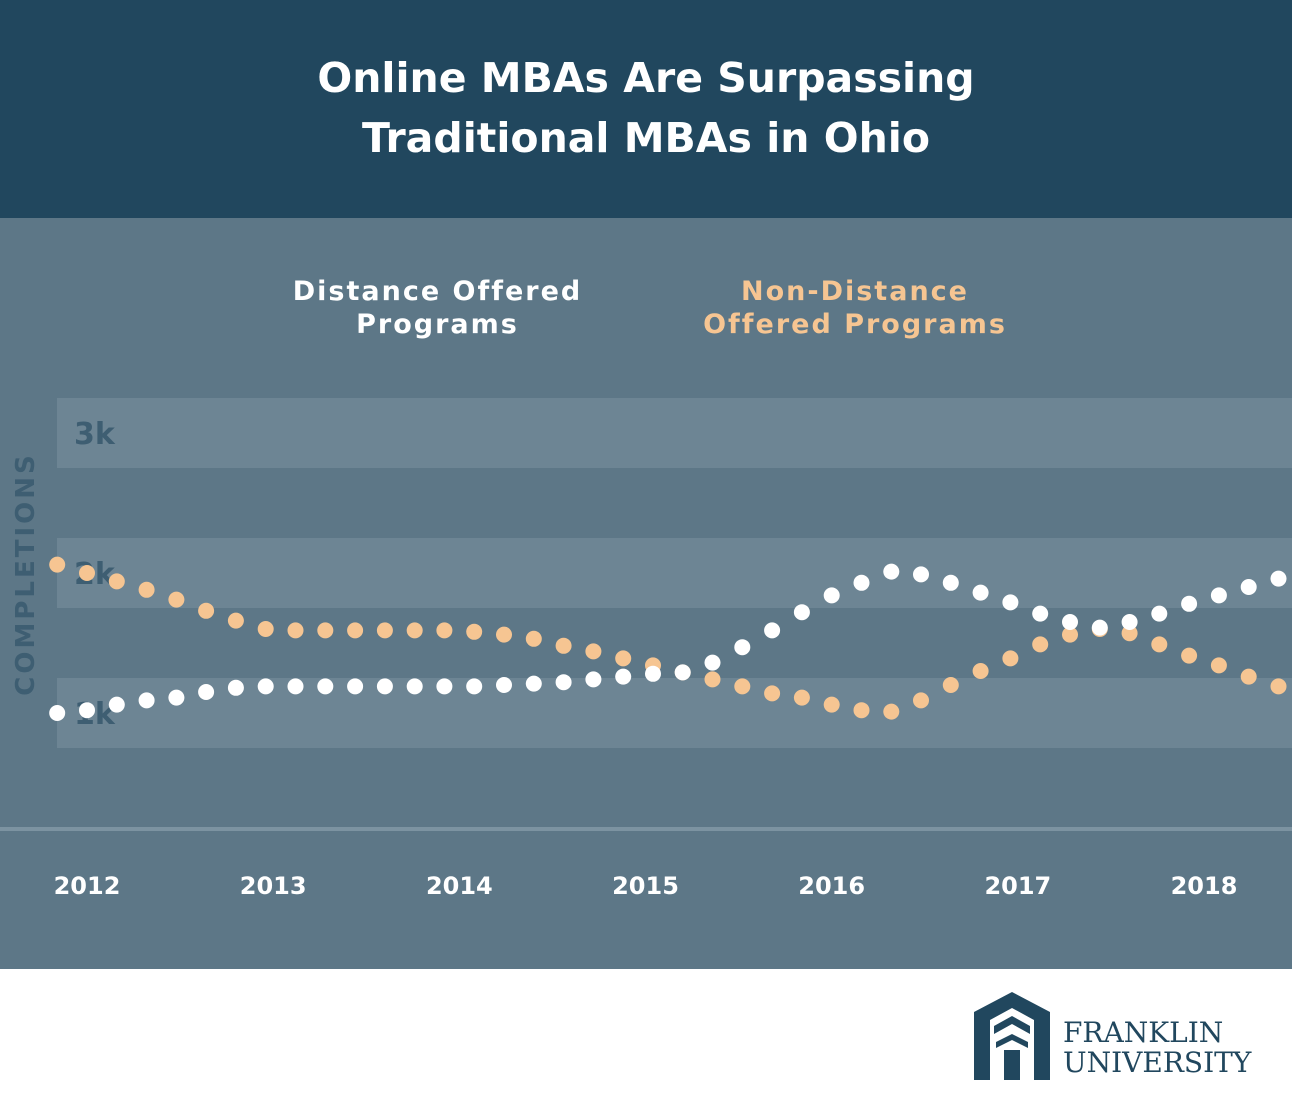 Image resolution: width=1292 pixels, height=1098 pixels. What do you see at coordinates (1017, 886) in the screenshot?
I see `x-tick-label: 2017` at bounding box center [1017, 886].